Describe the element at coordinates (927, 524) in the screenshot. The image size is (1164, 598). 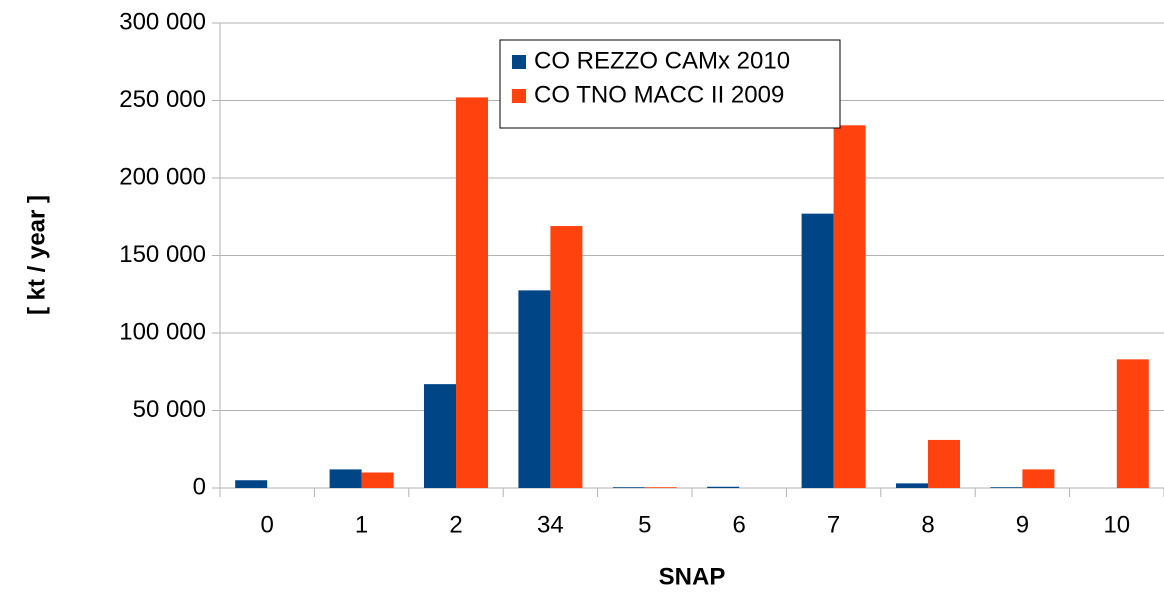
I see `x-tick-label: 8` at that location.